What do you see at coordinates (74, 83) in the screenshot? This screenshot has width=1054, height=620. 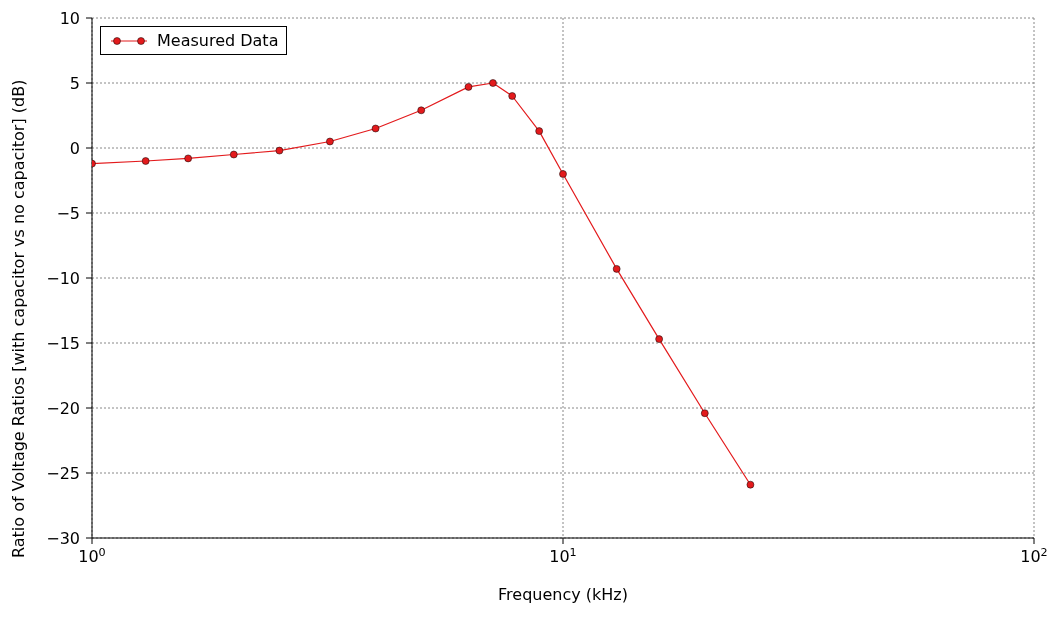 I see `y-tick-label: 5` at bounding box center [74, 83].